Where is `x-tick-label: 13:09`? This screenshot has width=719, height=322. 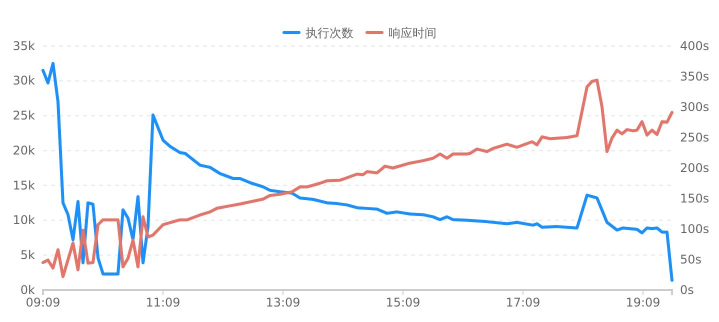
x-tick-label: 13:09 is located at coordinates (283, 303).